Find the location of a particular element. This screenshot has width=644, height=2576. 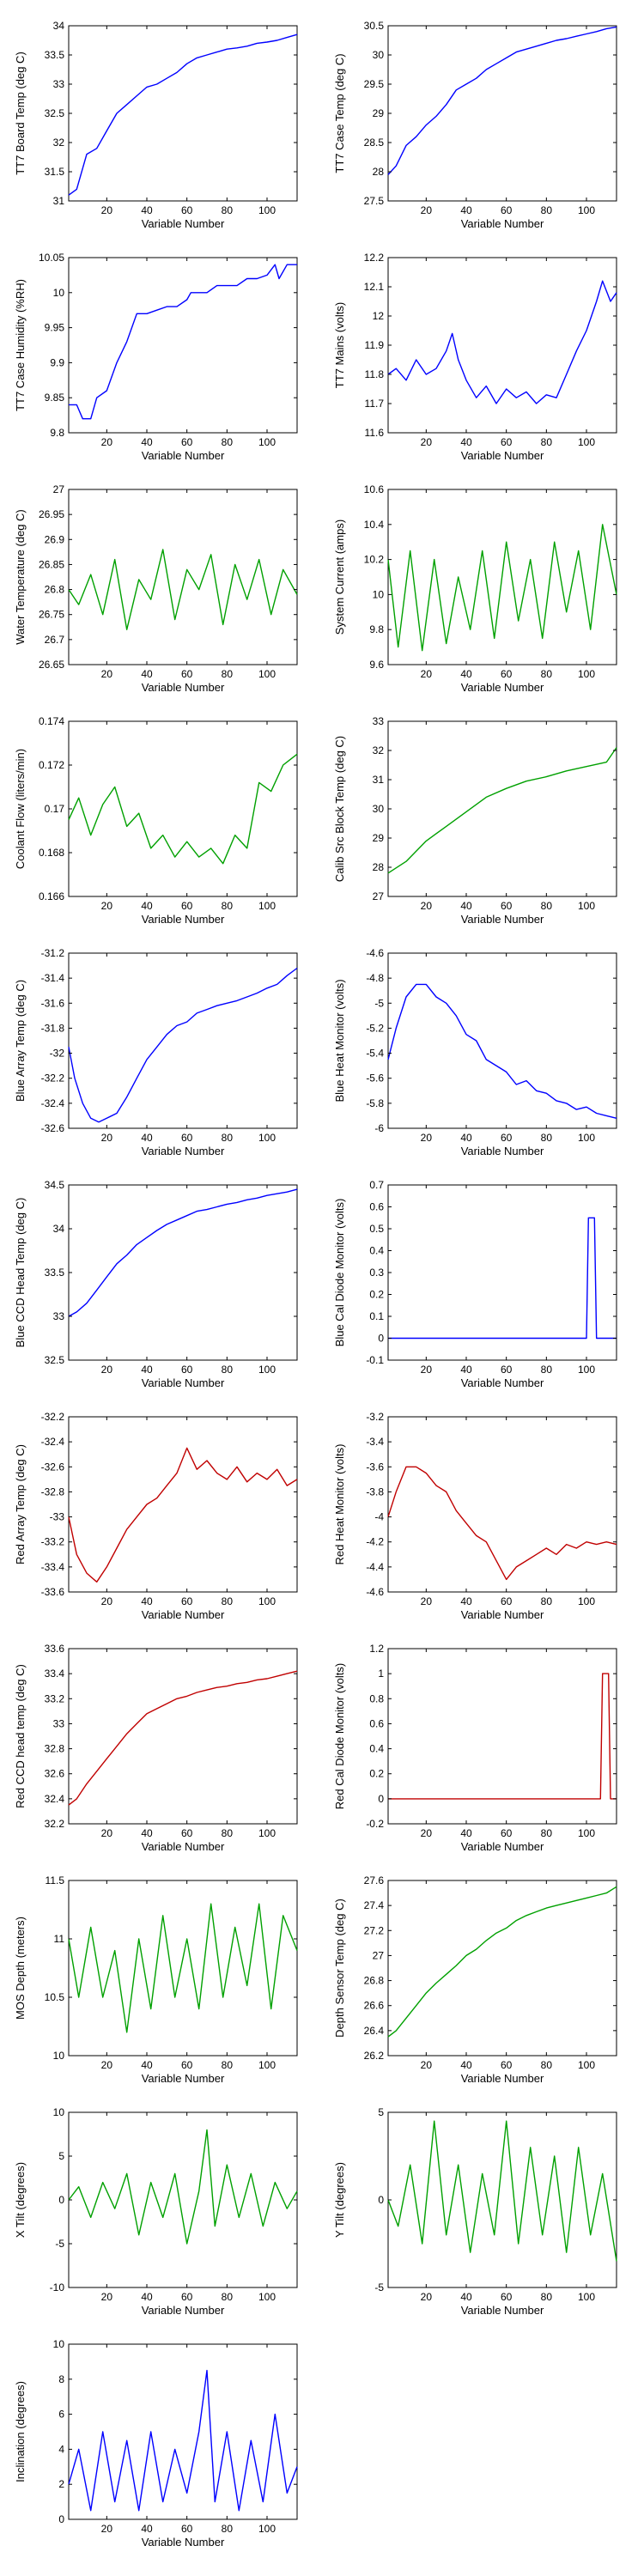

y-tick-label: -32.6 is located at coordinates (53, 1128).